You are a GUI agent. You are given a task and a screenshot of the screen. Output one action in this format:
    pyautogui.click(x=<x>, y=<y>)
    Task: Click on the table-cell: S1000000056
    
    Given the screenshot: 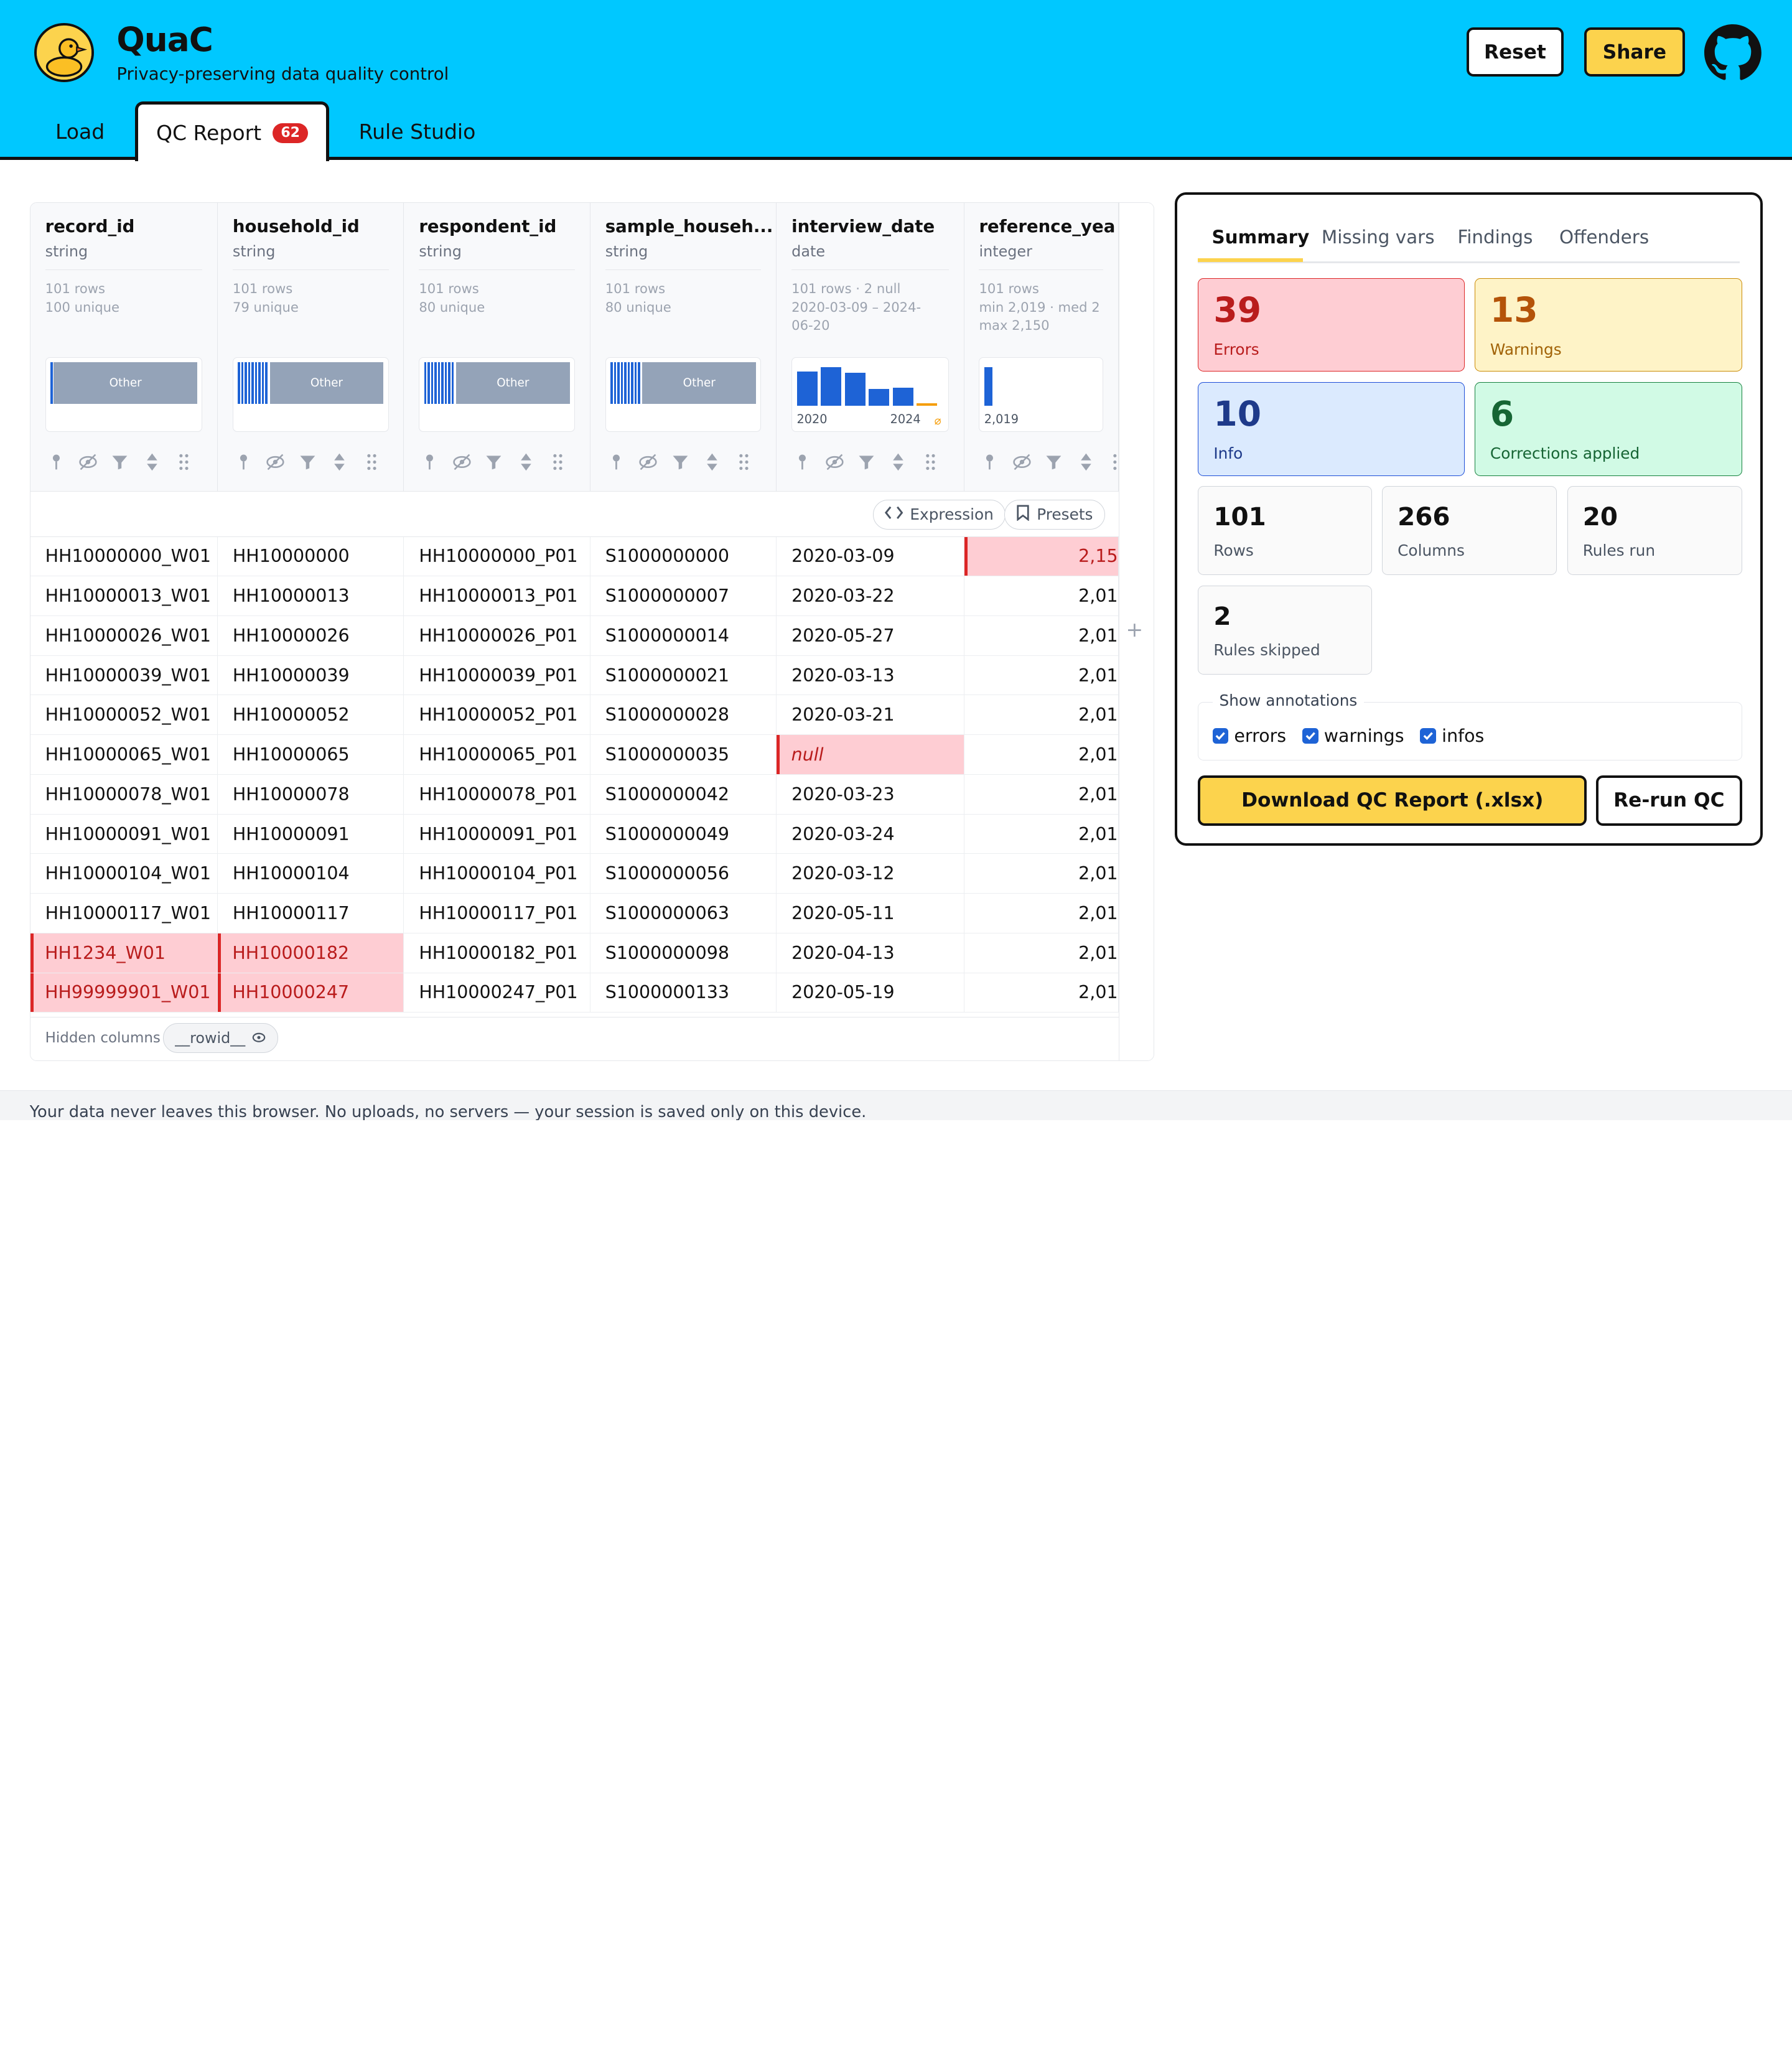 What is the action you would take?
    pyautogui.click(x=683, y=874)
    